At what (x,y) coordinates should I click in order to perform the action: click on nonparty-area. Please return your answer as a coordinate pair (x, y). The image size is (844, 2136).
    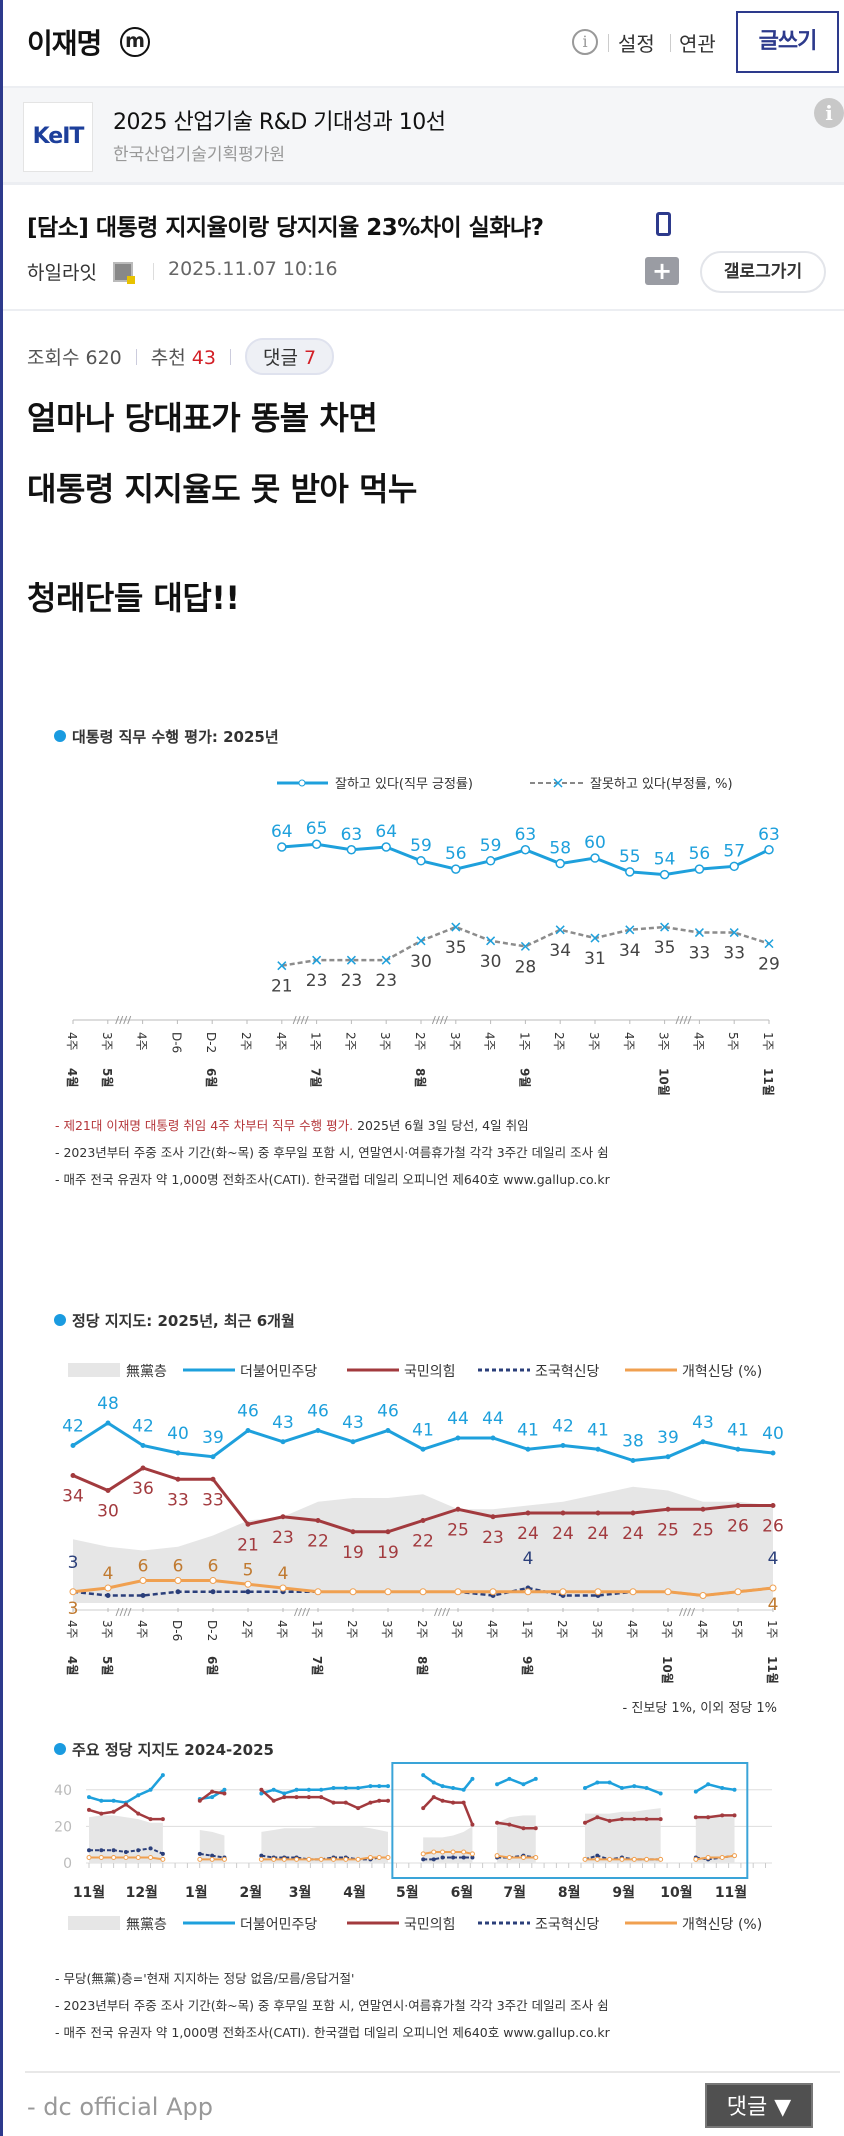
    Looking at the image, I should click on (715, 1839).